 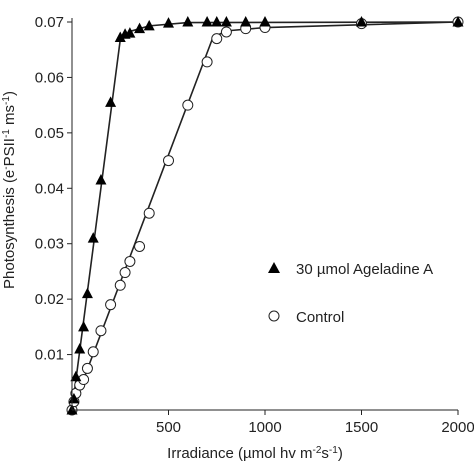 What do you see at coordinates (364, 269) in the screenshot?
I see `legend-label-ageladine: 30 µmol Ageladine A` at bounding box center [364, 269].